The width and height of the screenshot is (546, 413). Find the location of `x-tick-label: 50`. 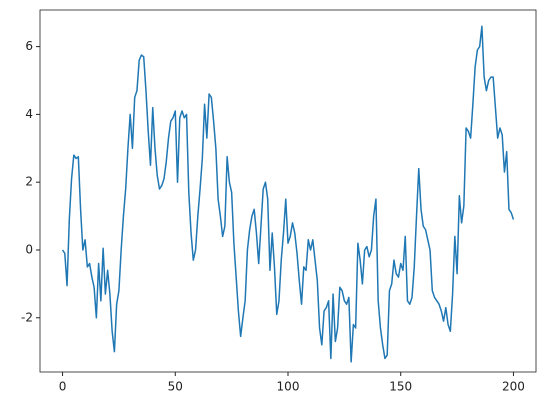

x-tick-label: 50 is located at coordinates (175, 387).